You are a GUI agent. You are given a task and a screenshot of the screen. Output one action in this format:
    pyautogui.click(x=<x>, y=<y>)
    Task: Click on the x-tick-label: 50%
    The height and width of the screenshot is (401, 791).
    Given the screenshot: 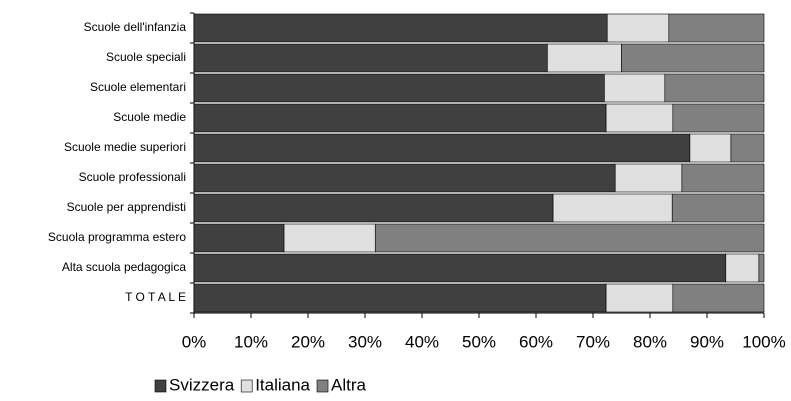 What is the action you would take?
    pyautogui.click(x=479, y=341)
    